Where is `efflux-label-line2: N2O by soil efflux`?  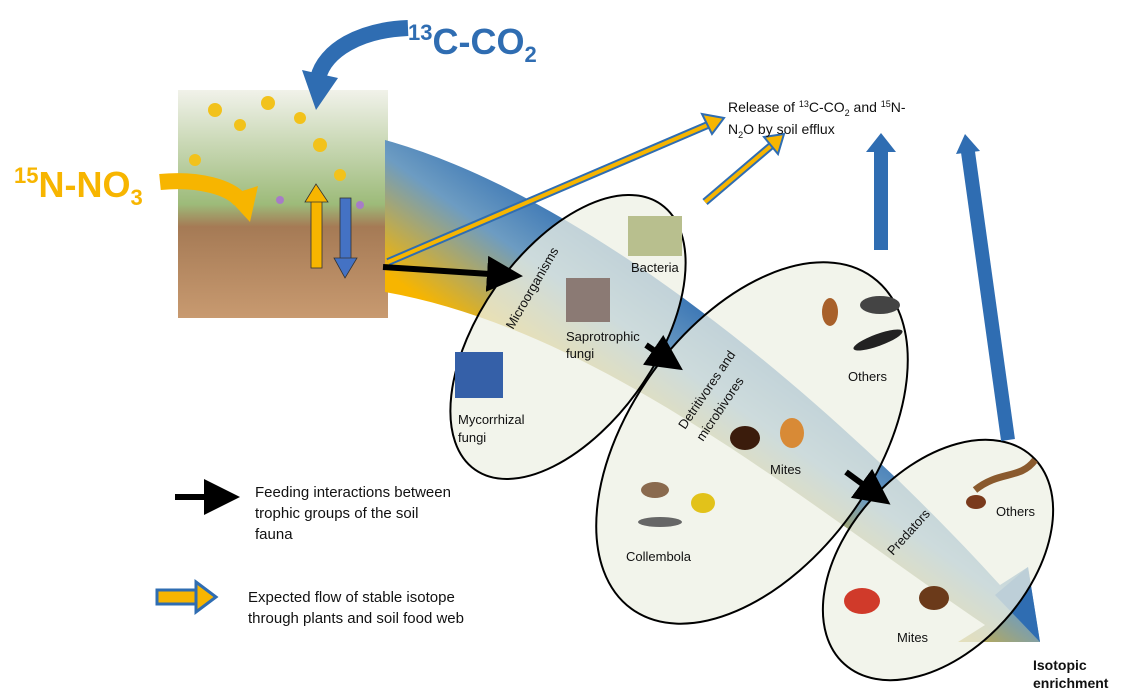 efflux-label-line2: N2O by soil efflux is located at coordinates (781, 130).